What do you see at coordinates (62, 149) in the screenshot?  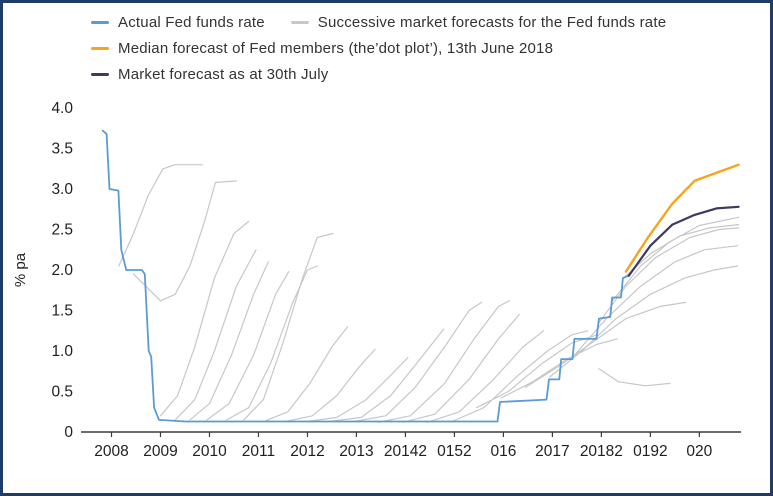 I see `y-tick-label: 3.5` at bounding box center [62, 149].